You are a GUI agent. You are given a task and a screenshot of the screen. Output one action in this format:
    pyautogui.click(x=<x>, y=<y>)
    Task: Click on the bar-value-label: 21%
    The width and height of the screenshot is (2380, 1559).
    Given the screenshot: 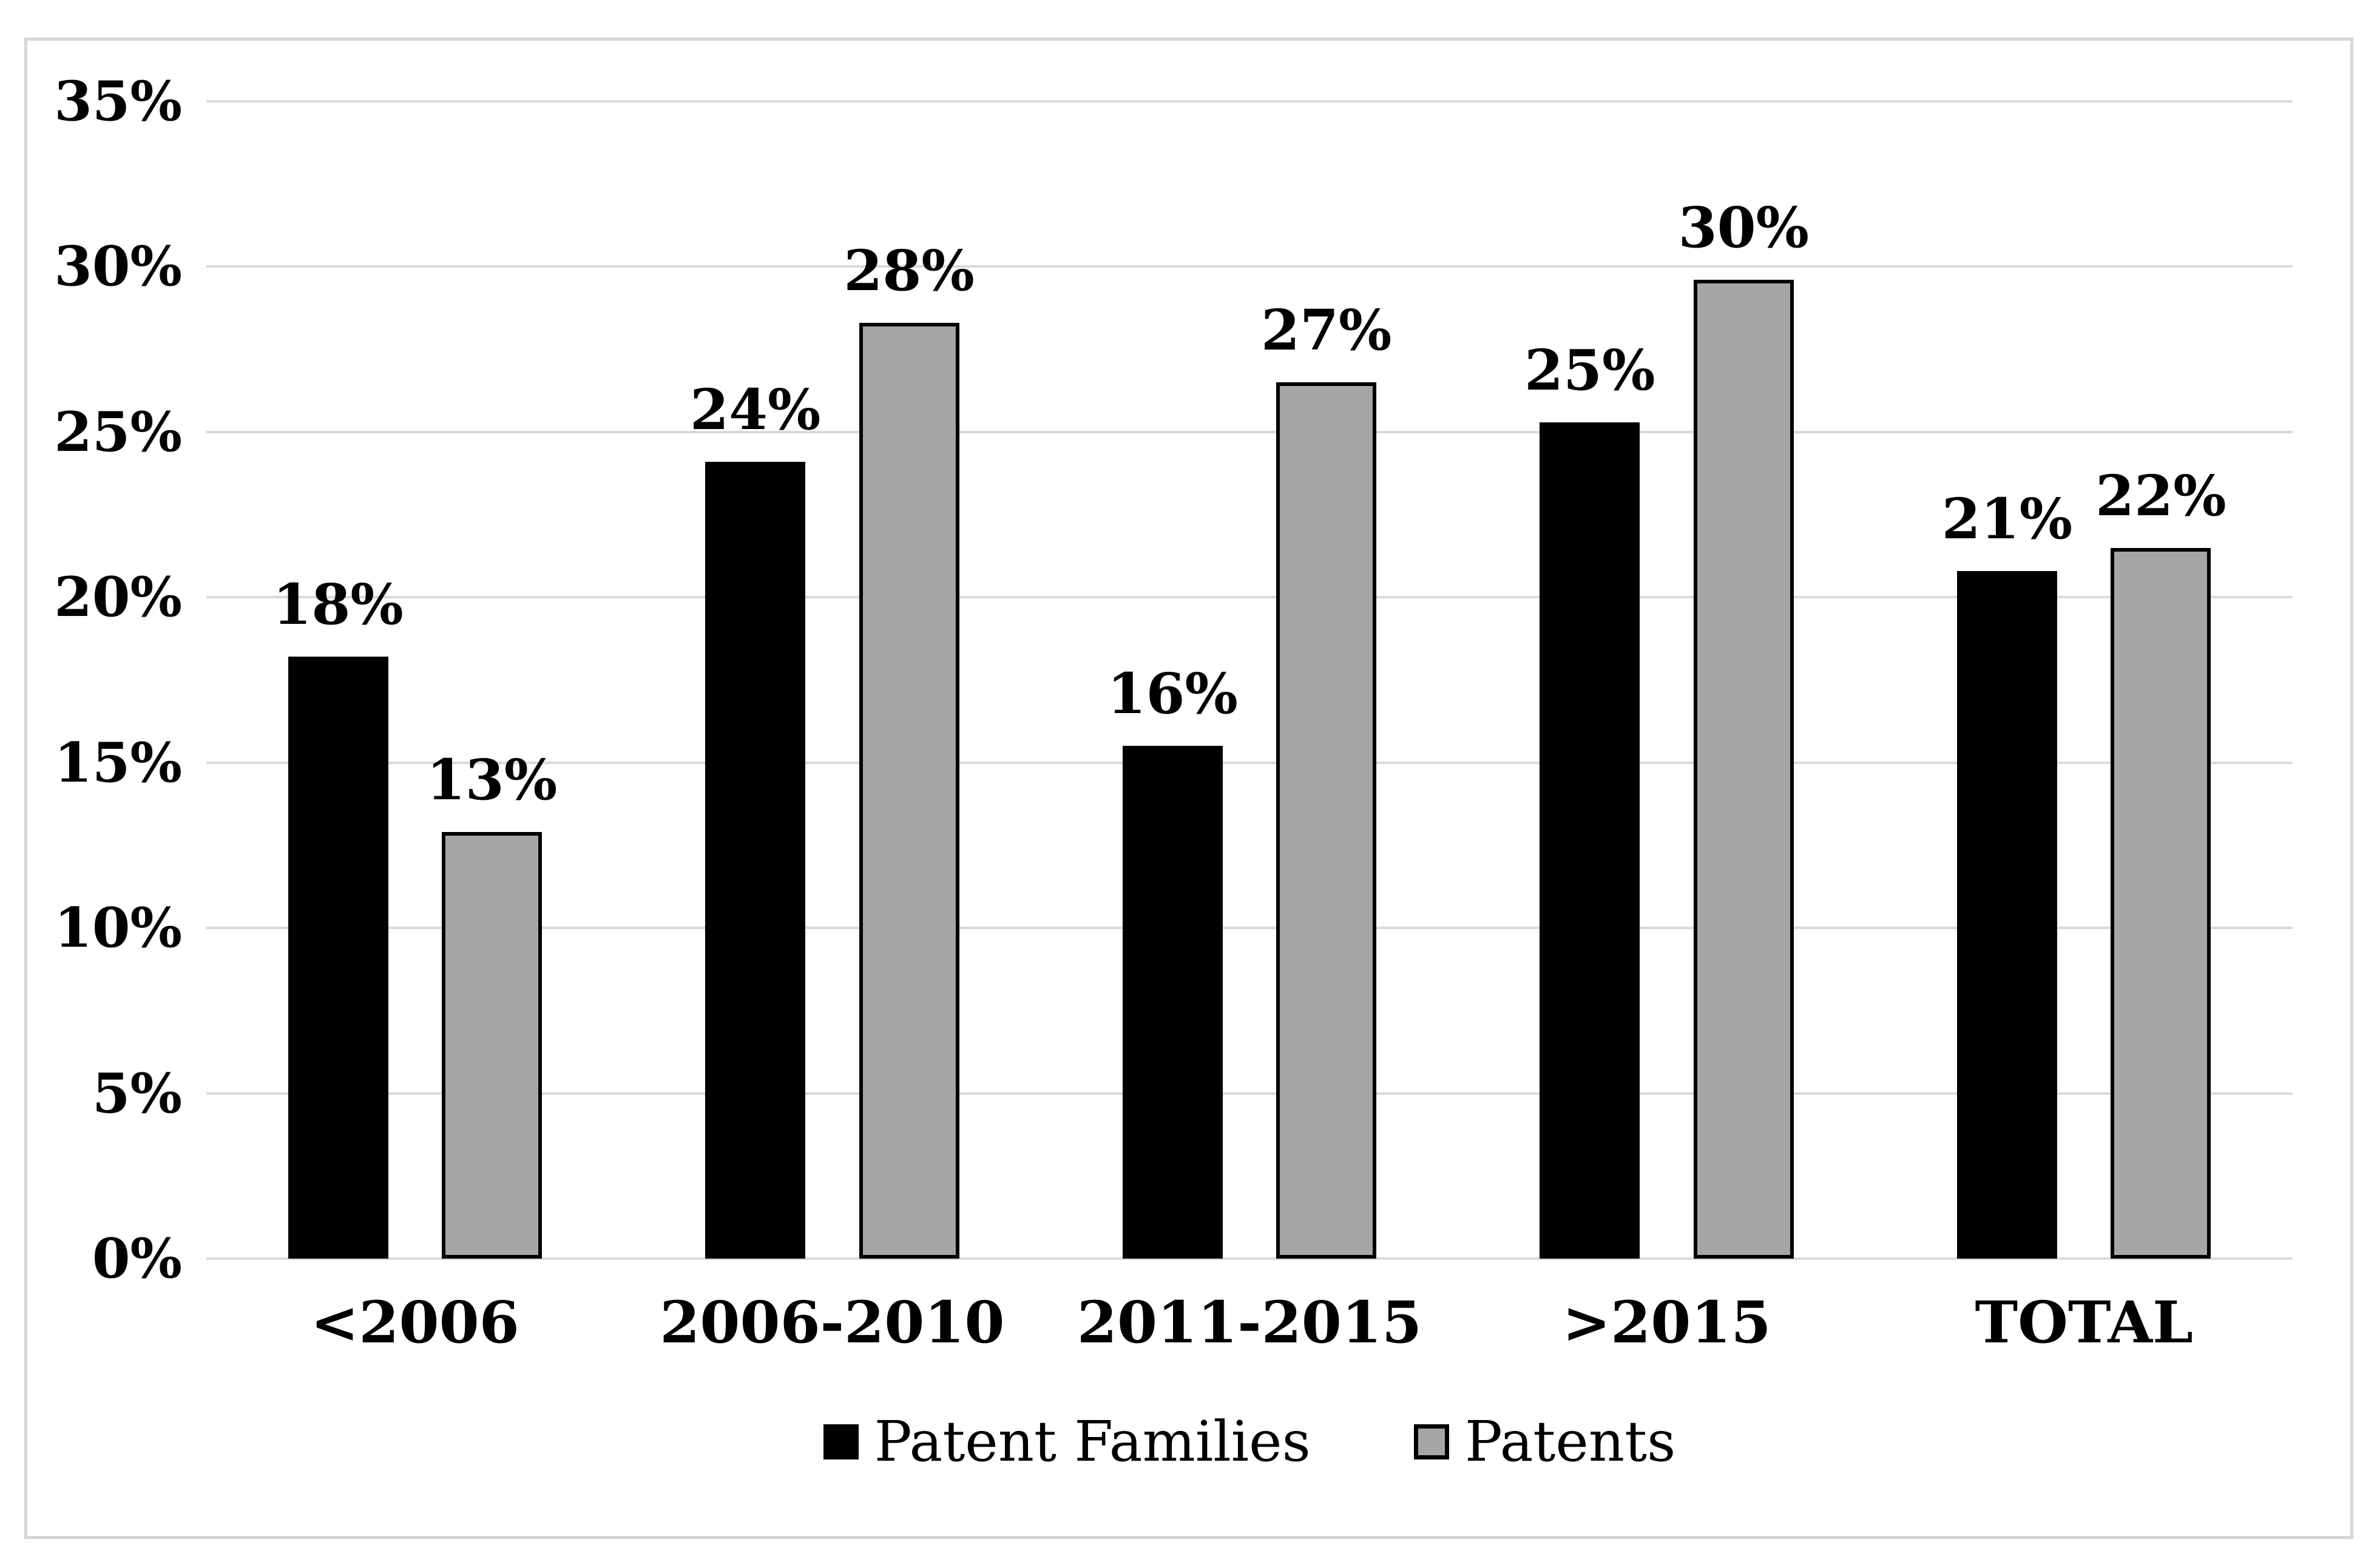 What is the action you would take?
    pyautogui.click(x=2007, y=519)
    